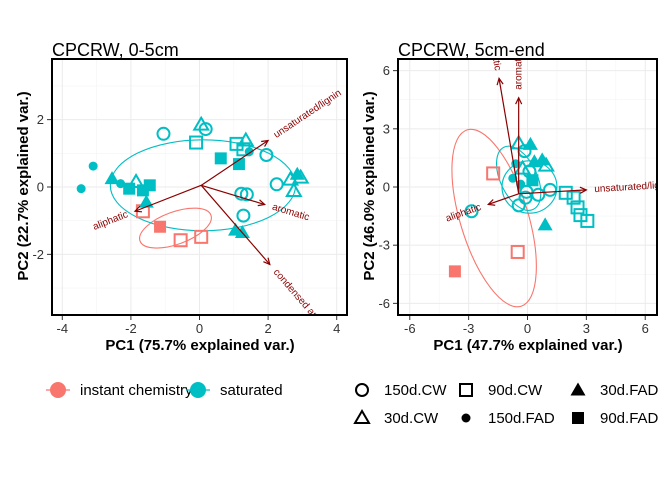 This screenshot has width=672, height=480. What do you see at coordinates (267, 328) in the screenshot?
I see `x-tick-label: 2` at bounding box center [267, 328].